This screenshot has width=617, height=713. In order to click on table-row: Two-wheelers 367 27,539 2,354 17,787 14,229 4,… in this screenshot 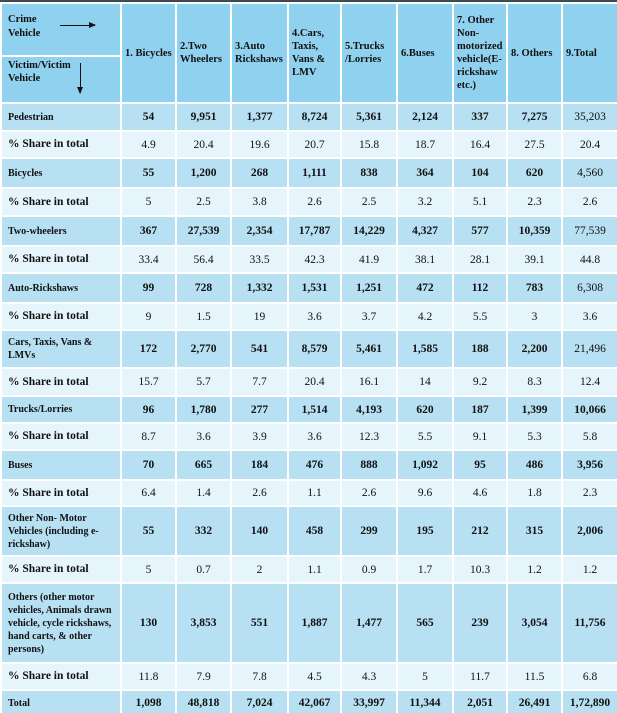, I will do `click(308, 231)`.